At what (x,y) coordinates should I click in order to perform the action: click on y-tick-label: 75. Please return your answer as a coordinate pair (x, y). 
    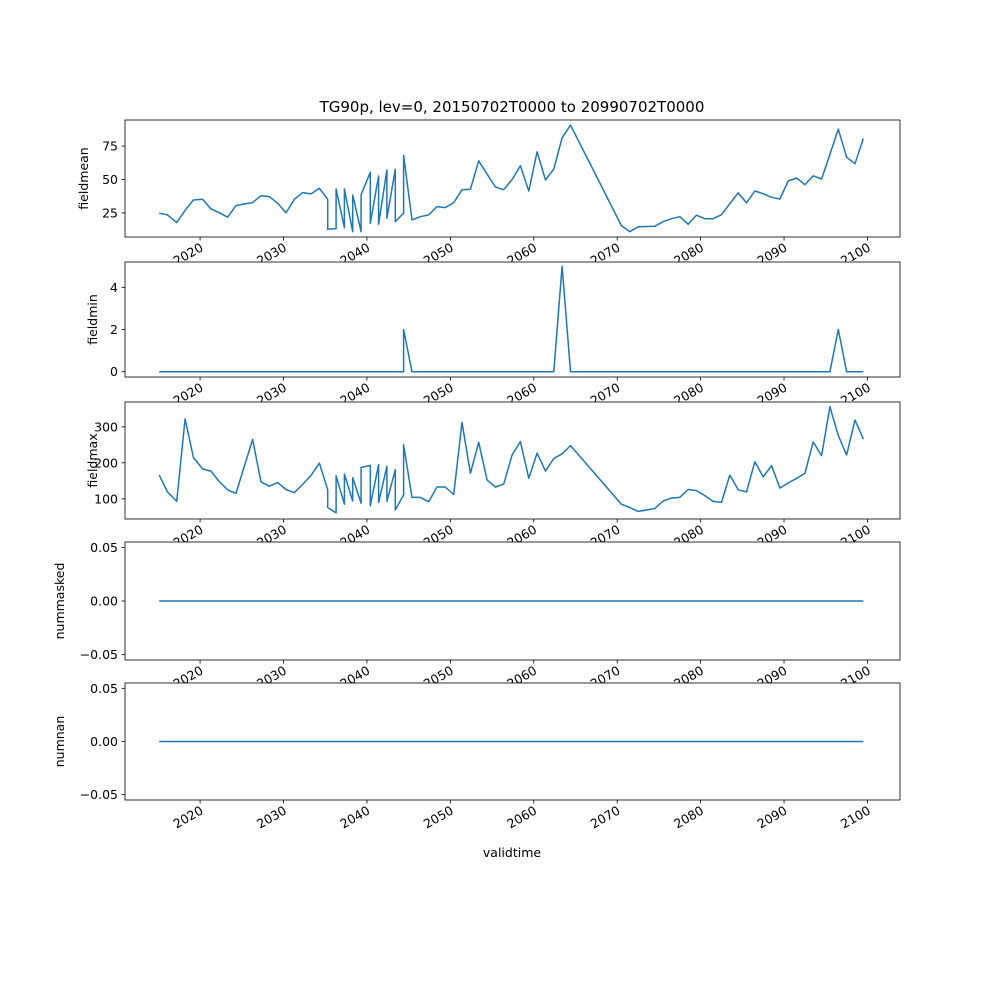
    Looking at the image, I should click on (110, 146).